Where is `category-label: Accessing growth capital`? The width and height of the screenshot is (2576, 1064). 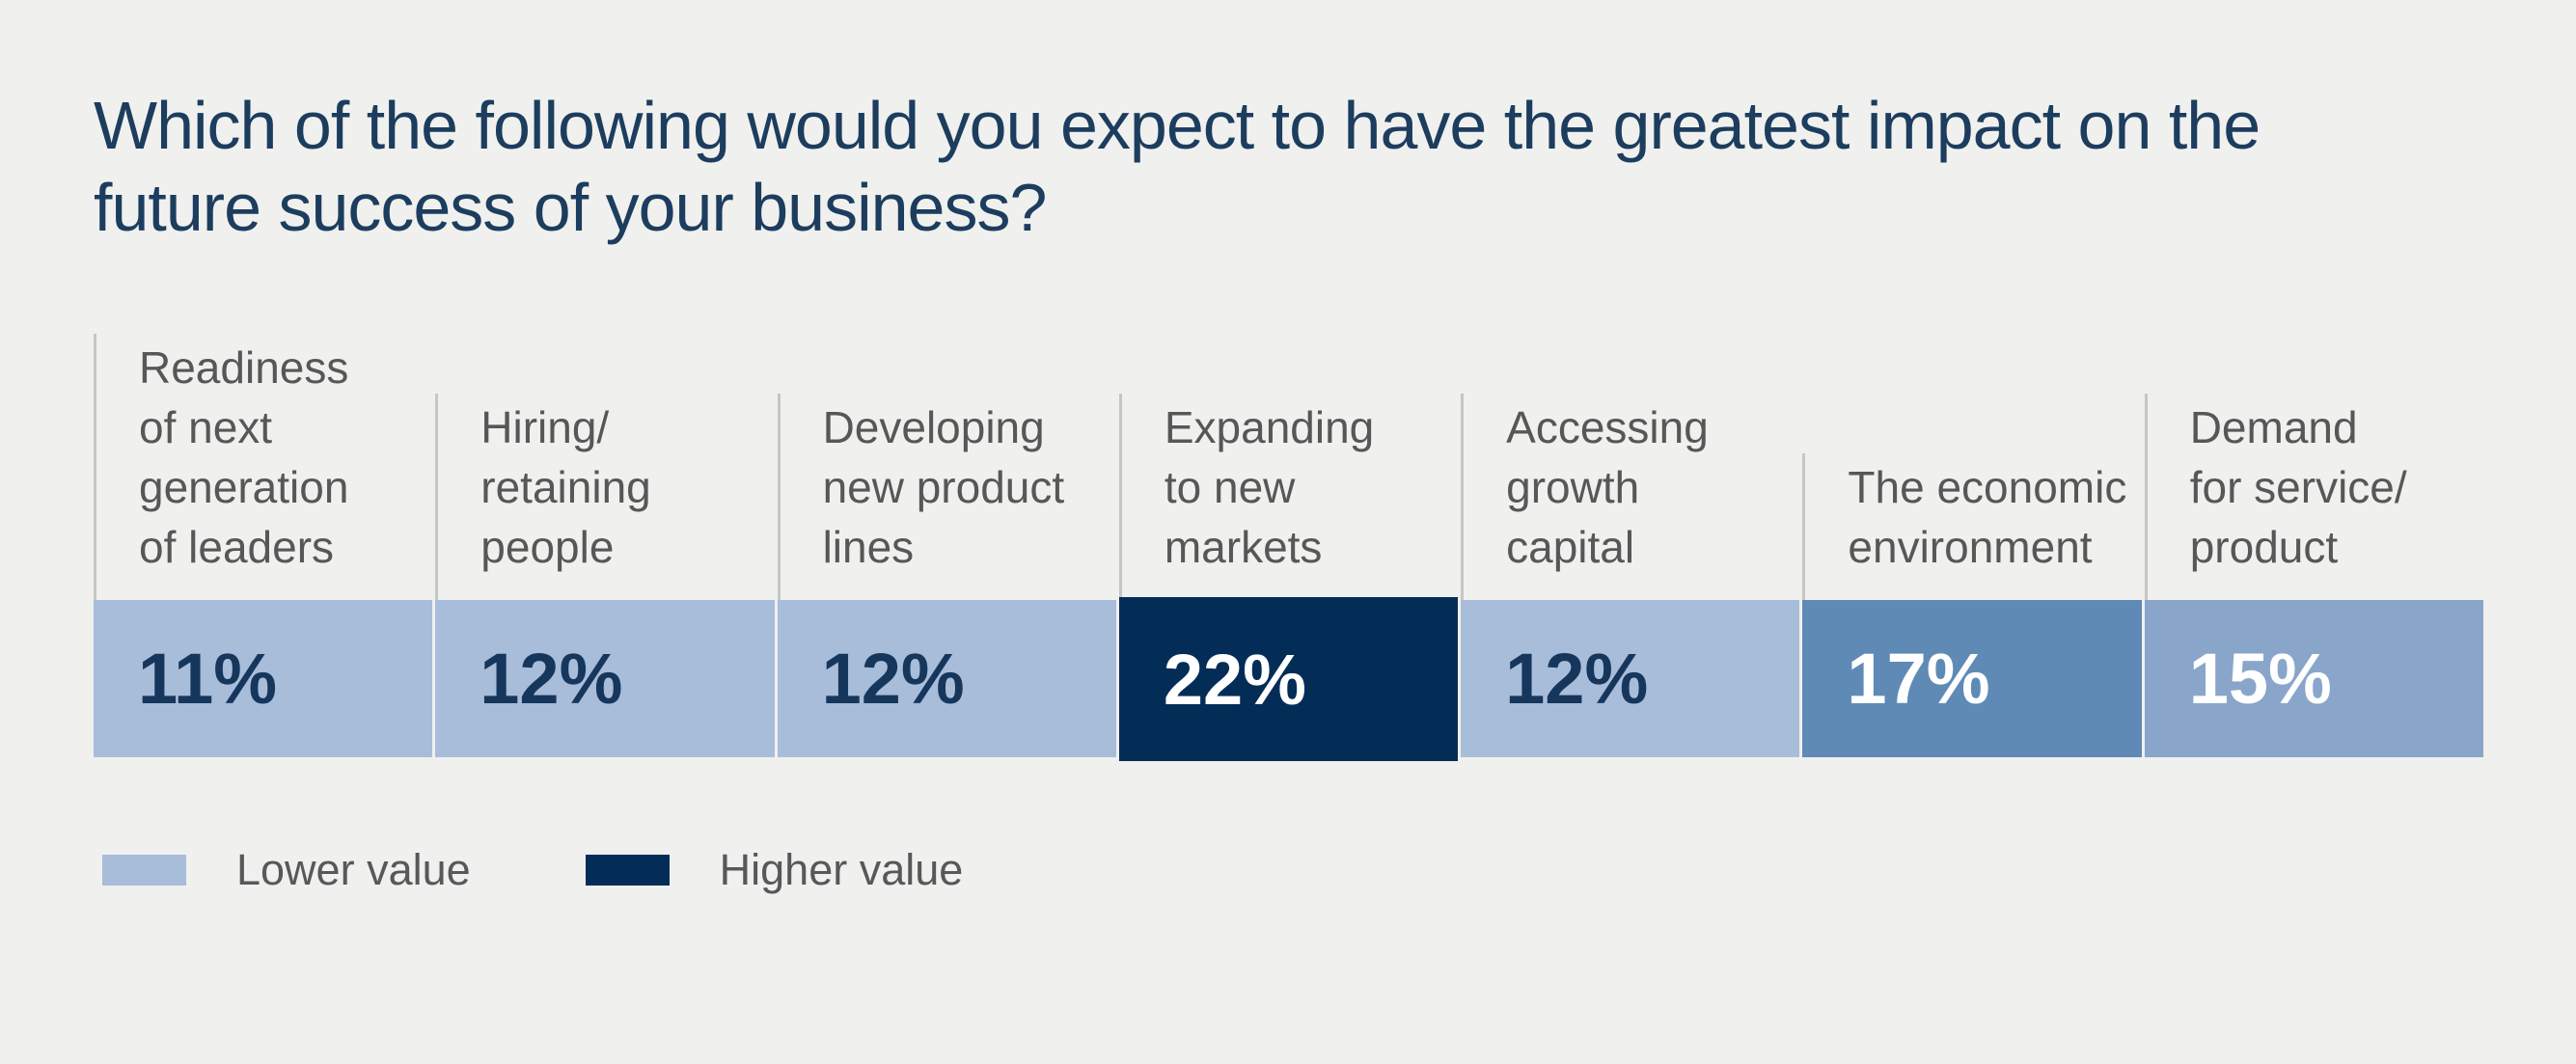
category-label: Accessing growth capital is located at coordinates (1589, 497).